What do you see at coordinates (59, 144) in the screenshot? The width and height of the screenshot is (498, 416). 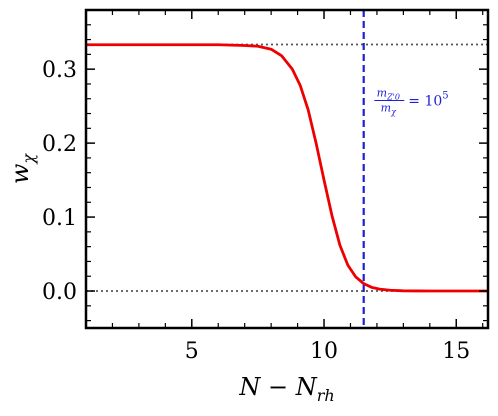 I see `y-tick-label: 0.2` at bounding box center [59, 144].